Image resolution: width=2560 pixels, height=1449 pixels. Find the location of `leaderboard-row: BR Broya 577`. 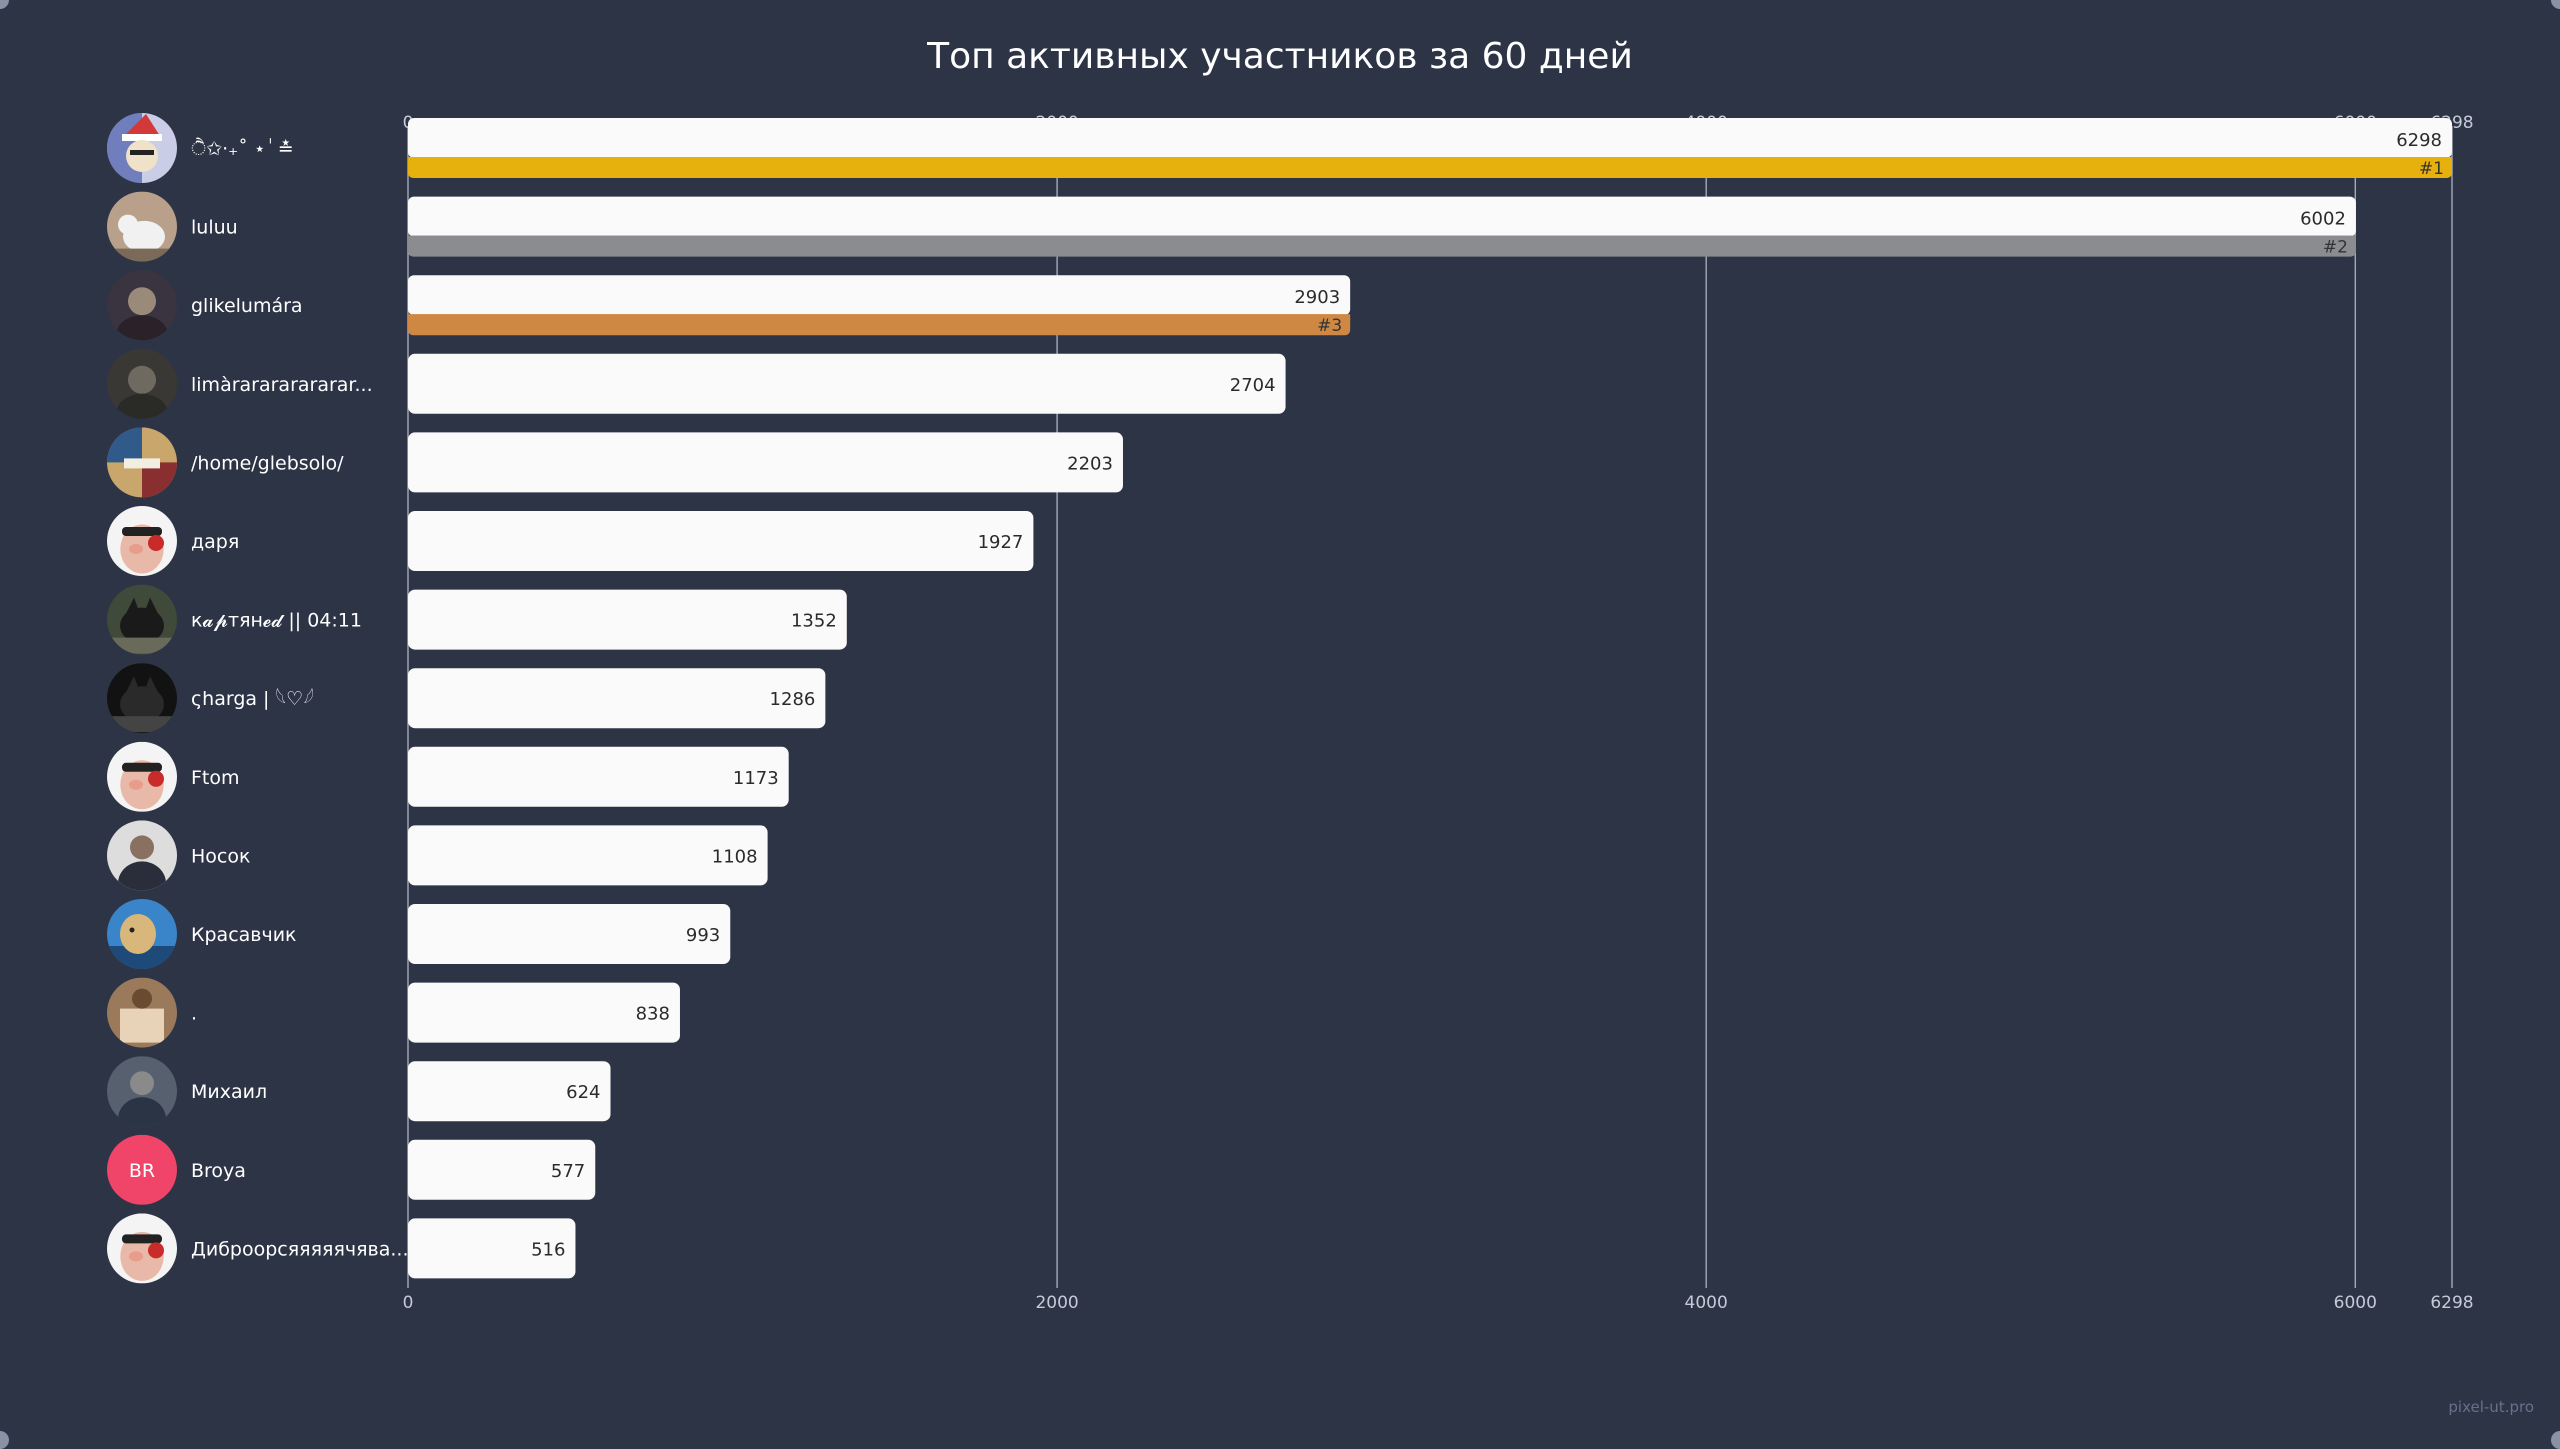

leaderboard-row: BR Broya 577 is located at coordinates (351, 1169).